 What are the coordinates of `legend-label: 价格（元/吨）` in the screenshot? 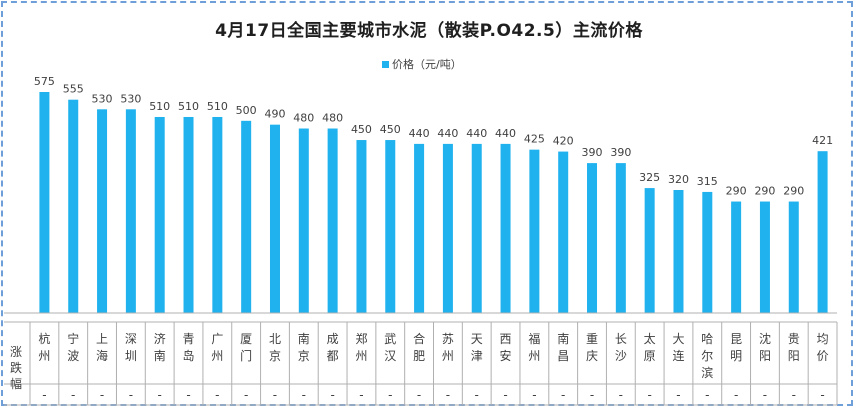 It's located at (427, 64).